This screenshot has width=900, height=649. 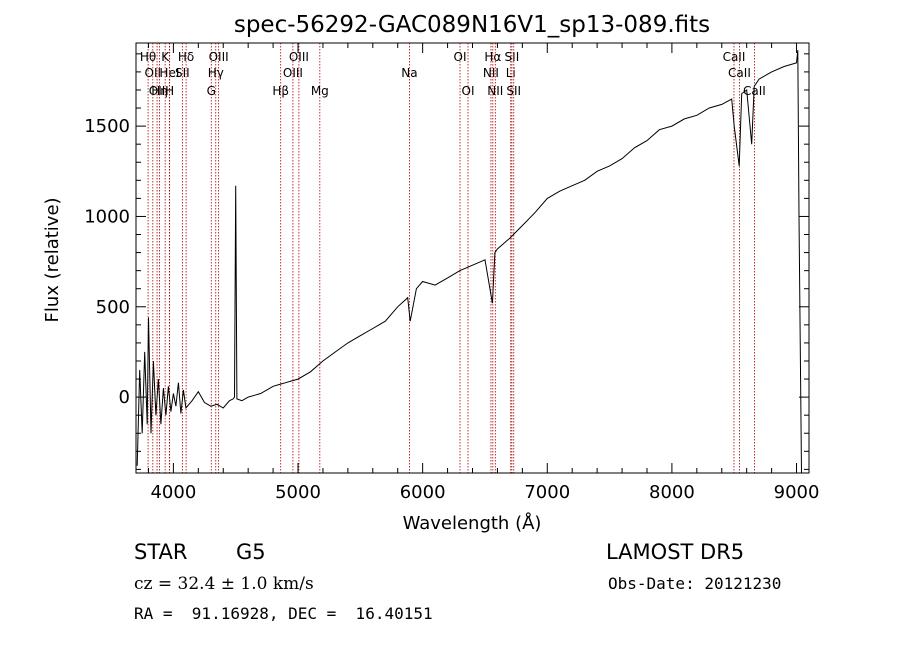 What do you see at coordinates (169, 91) in the screenshot?
I see `line-marker-label-6: H` at bounding box center [169, 91].